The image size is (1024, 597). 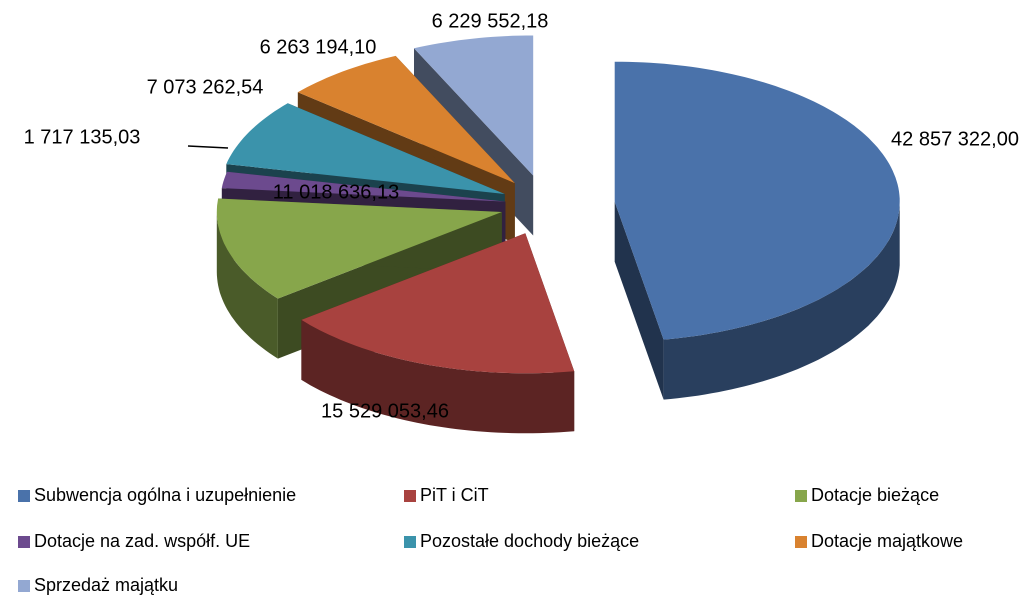 I want to click on legend-label: Pozostałe dochody bieżące, so click(x=529, y=541).